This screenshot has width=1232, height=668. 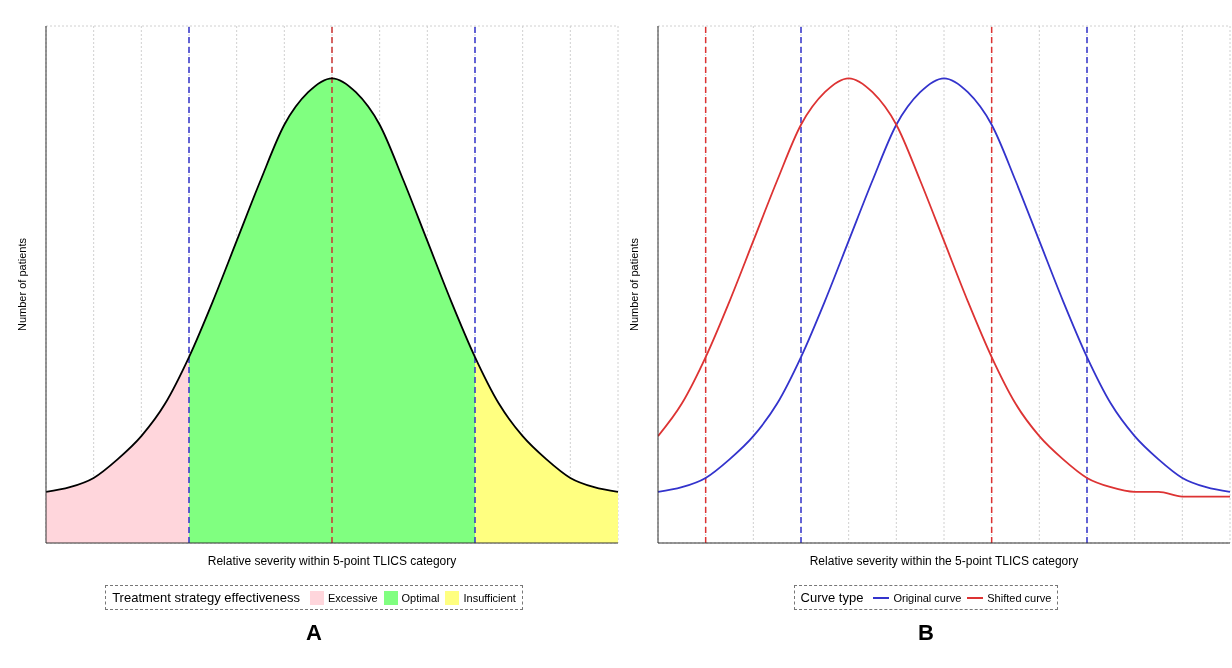 What do you see at coordinates (420, 597) in the screenshot?
I see `legend-label: Optimal` at bounding box center [420, 597].